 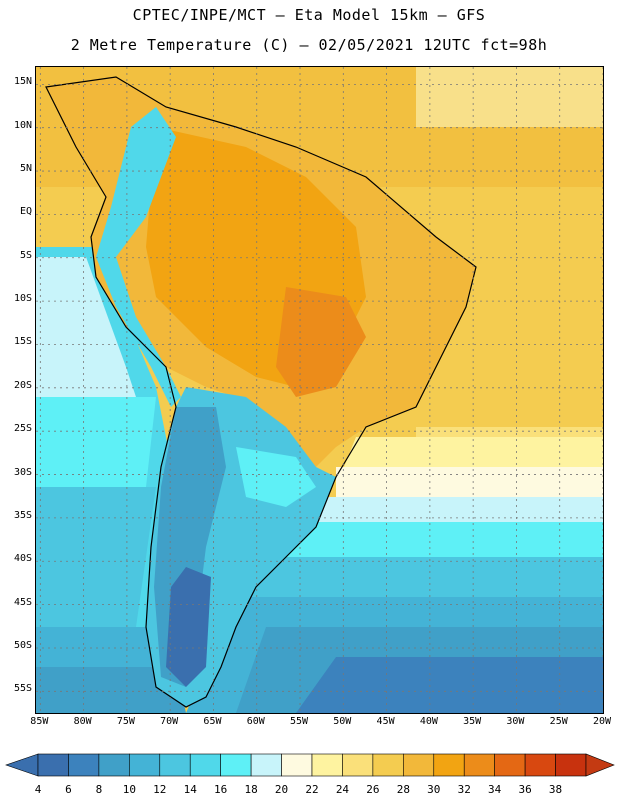 I want to click on colorbar-tick-label: 10, so click(x=129, y=789).